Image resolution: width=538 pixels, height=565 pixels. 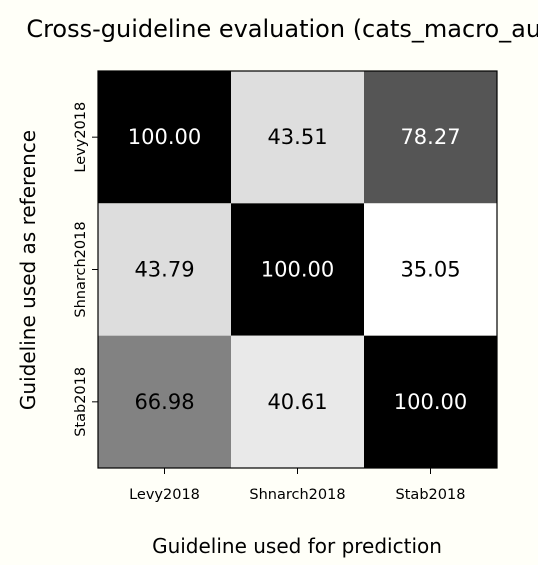 I want to click on heatmap-cell-r1-c1, so click(x=297, y=269).